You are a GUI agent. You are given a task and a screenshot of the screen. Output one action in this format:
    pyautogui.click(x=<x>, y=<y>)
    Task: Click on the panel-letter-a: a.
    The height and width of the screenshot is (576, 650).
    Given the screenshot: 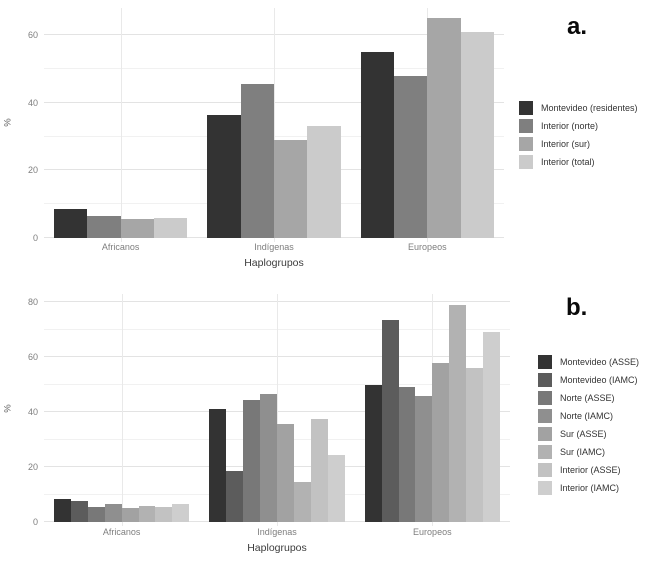 What is the action you would take?
    pyautogui.click(x=577, y=26)
    